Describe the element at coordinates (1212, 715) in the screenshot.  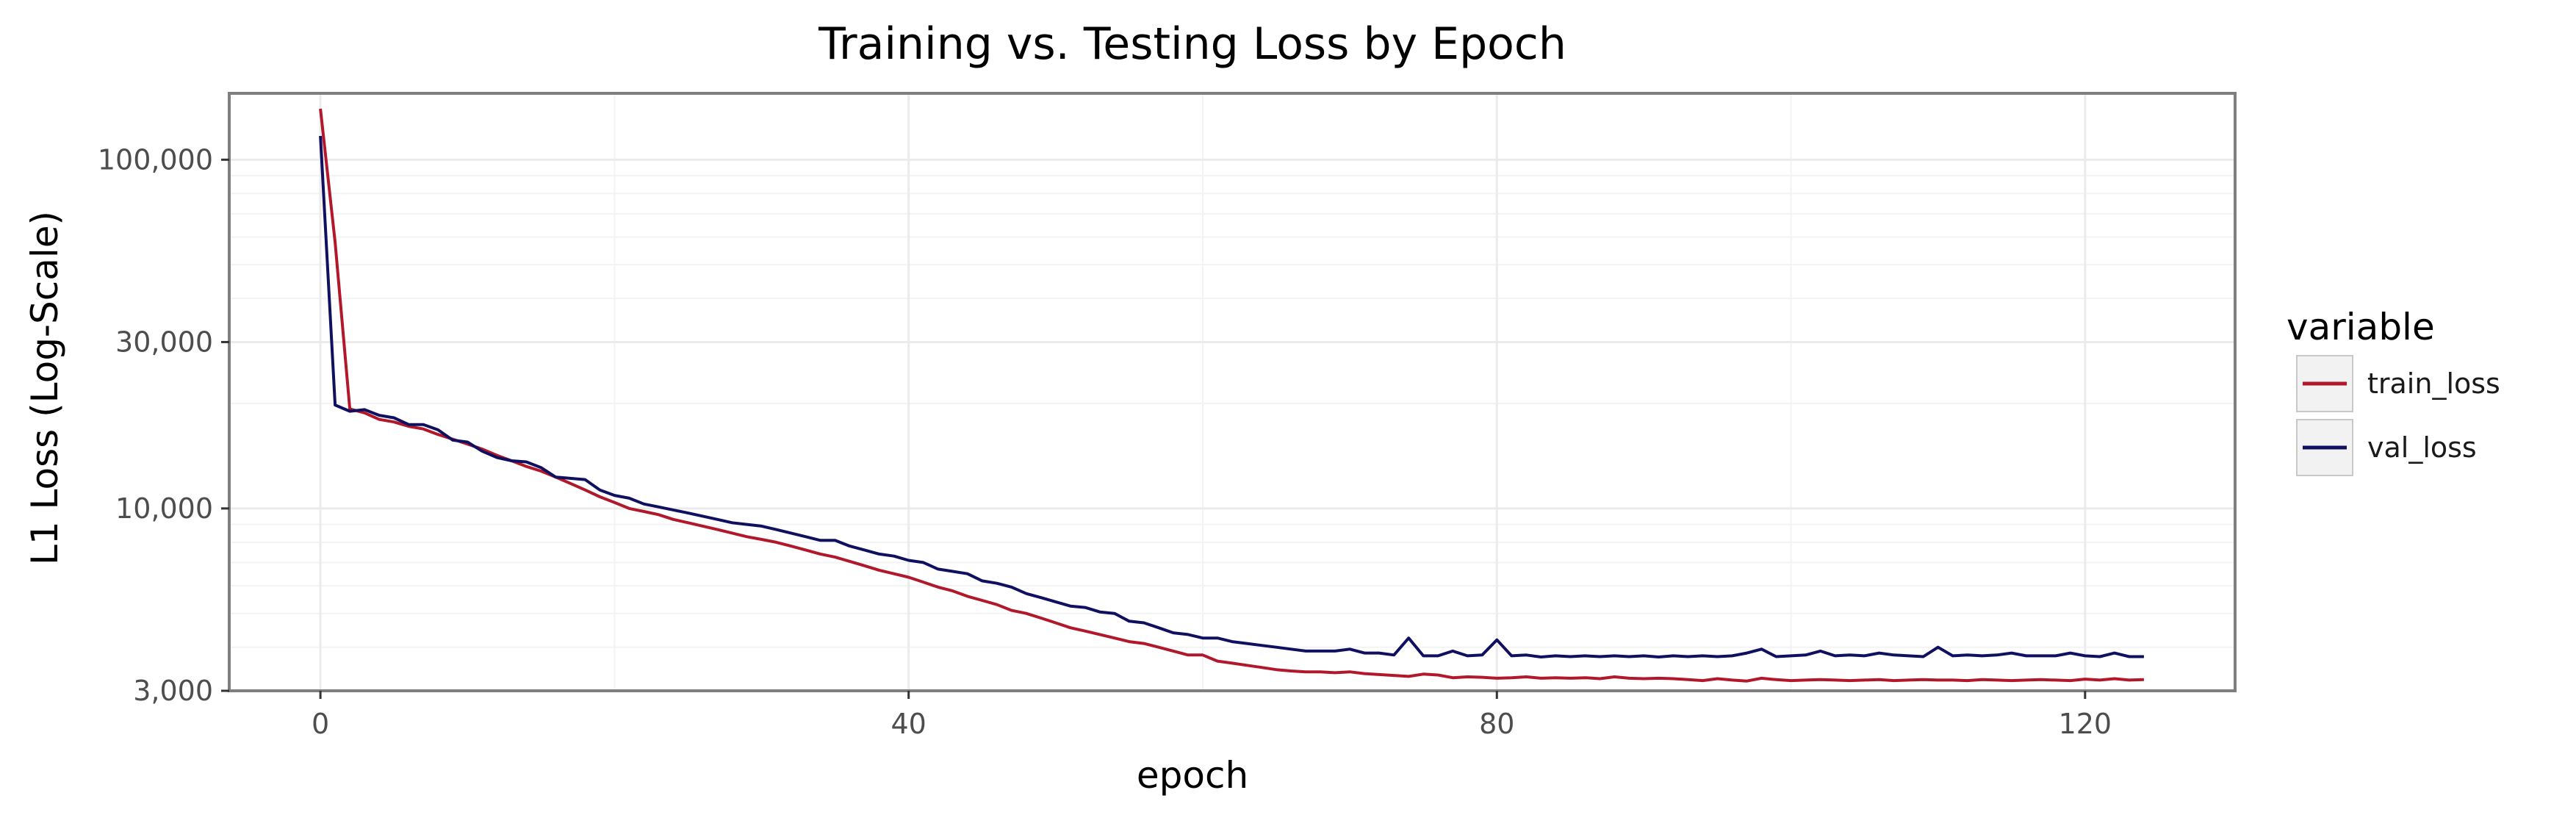
I see `x-axis: 0 40 80 120` at that location.